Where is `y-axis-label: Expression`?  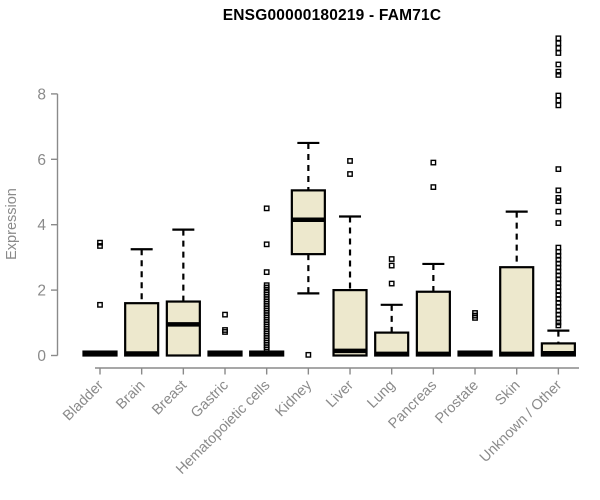
y-axis-label: Expression is located at coordinates (12, 224).